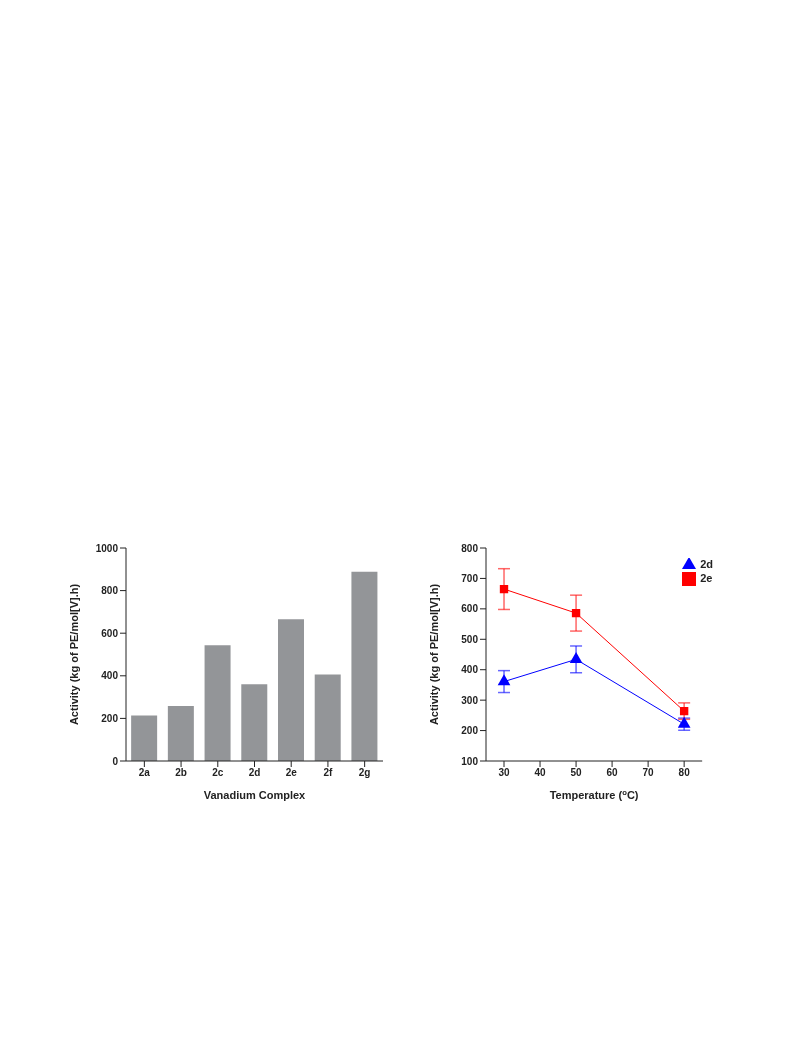 This screenshot has width=793, height=1043. What do you see at coordinates (115, 761) in the screenshot?
I see `y-tick-label: 0` at bounding box center [115, 761].